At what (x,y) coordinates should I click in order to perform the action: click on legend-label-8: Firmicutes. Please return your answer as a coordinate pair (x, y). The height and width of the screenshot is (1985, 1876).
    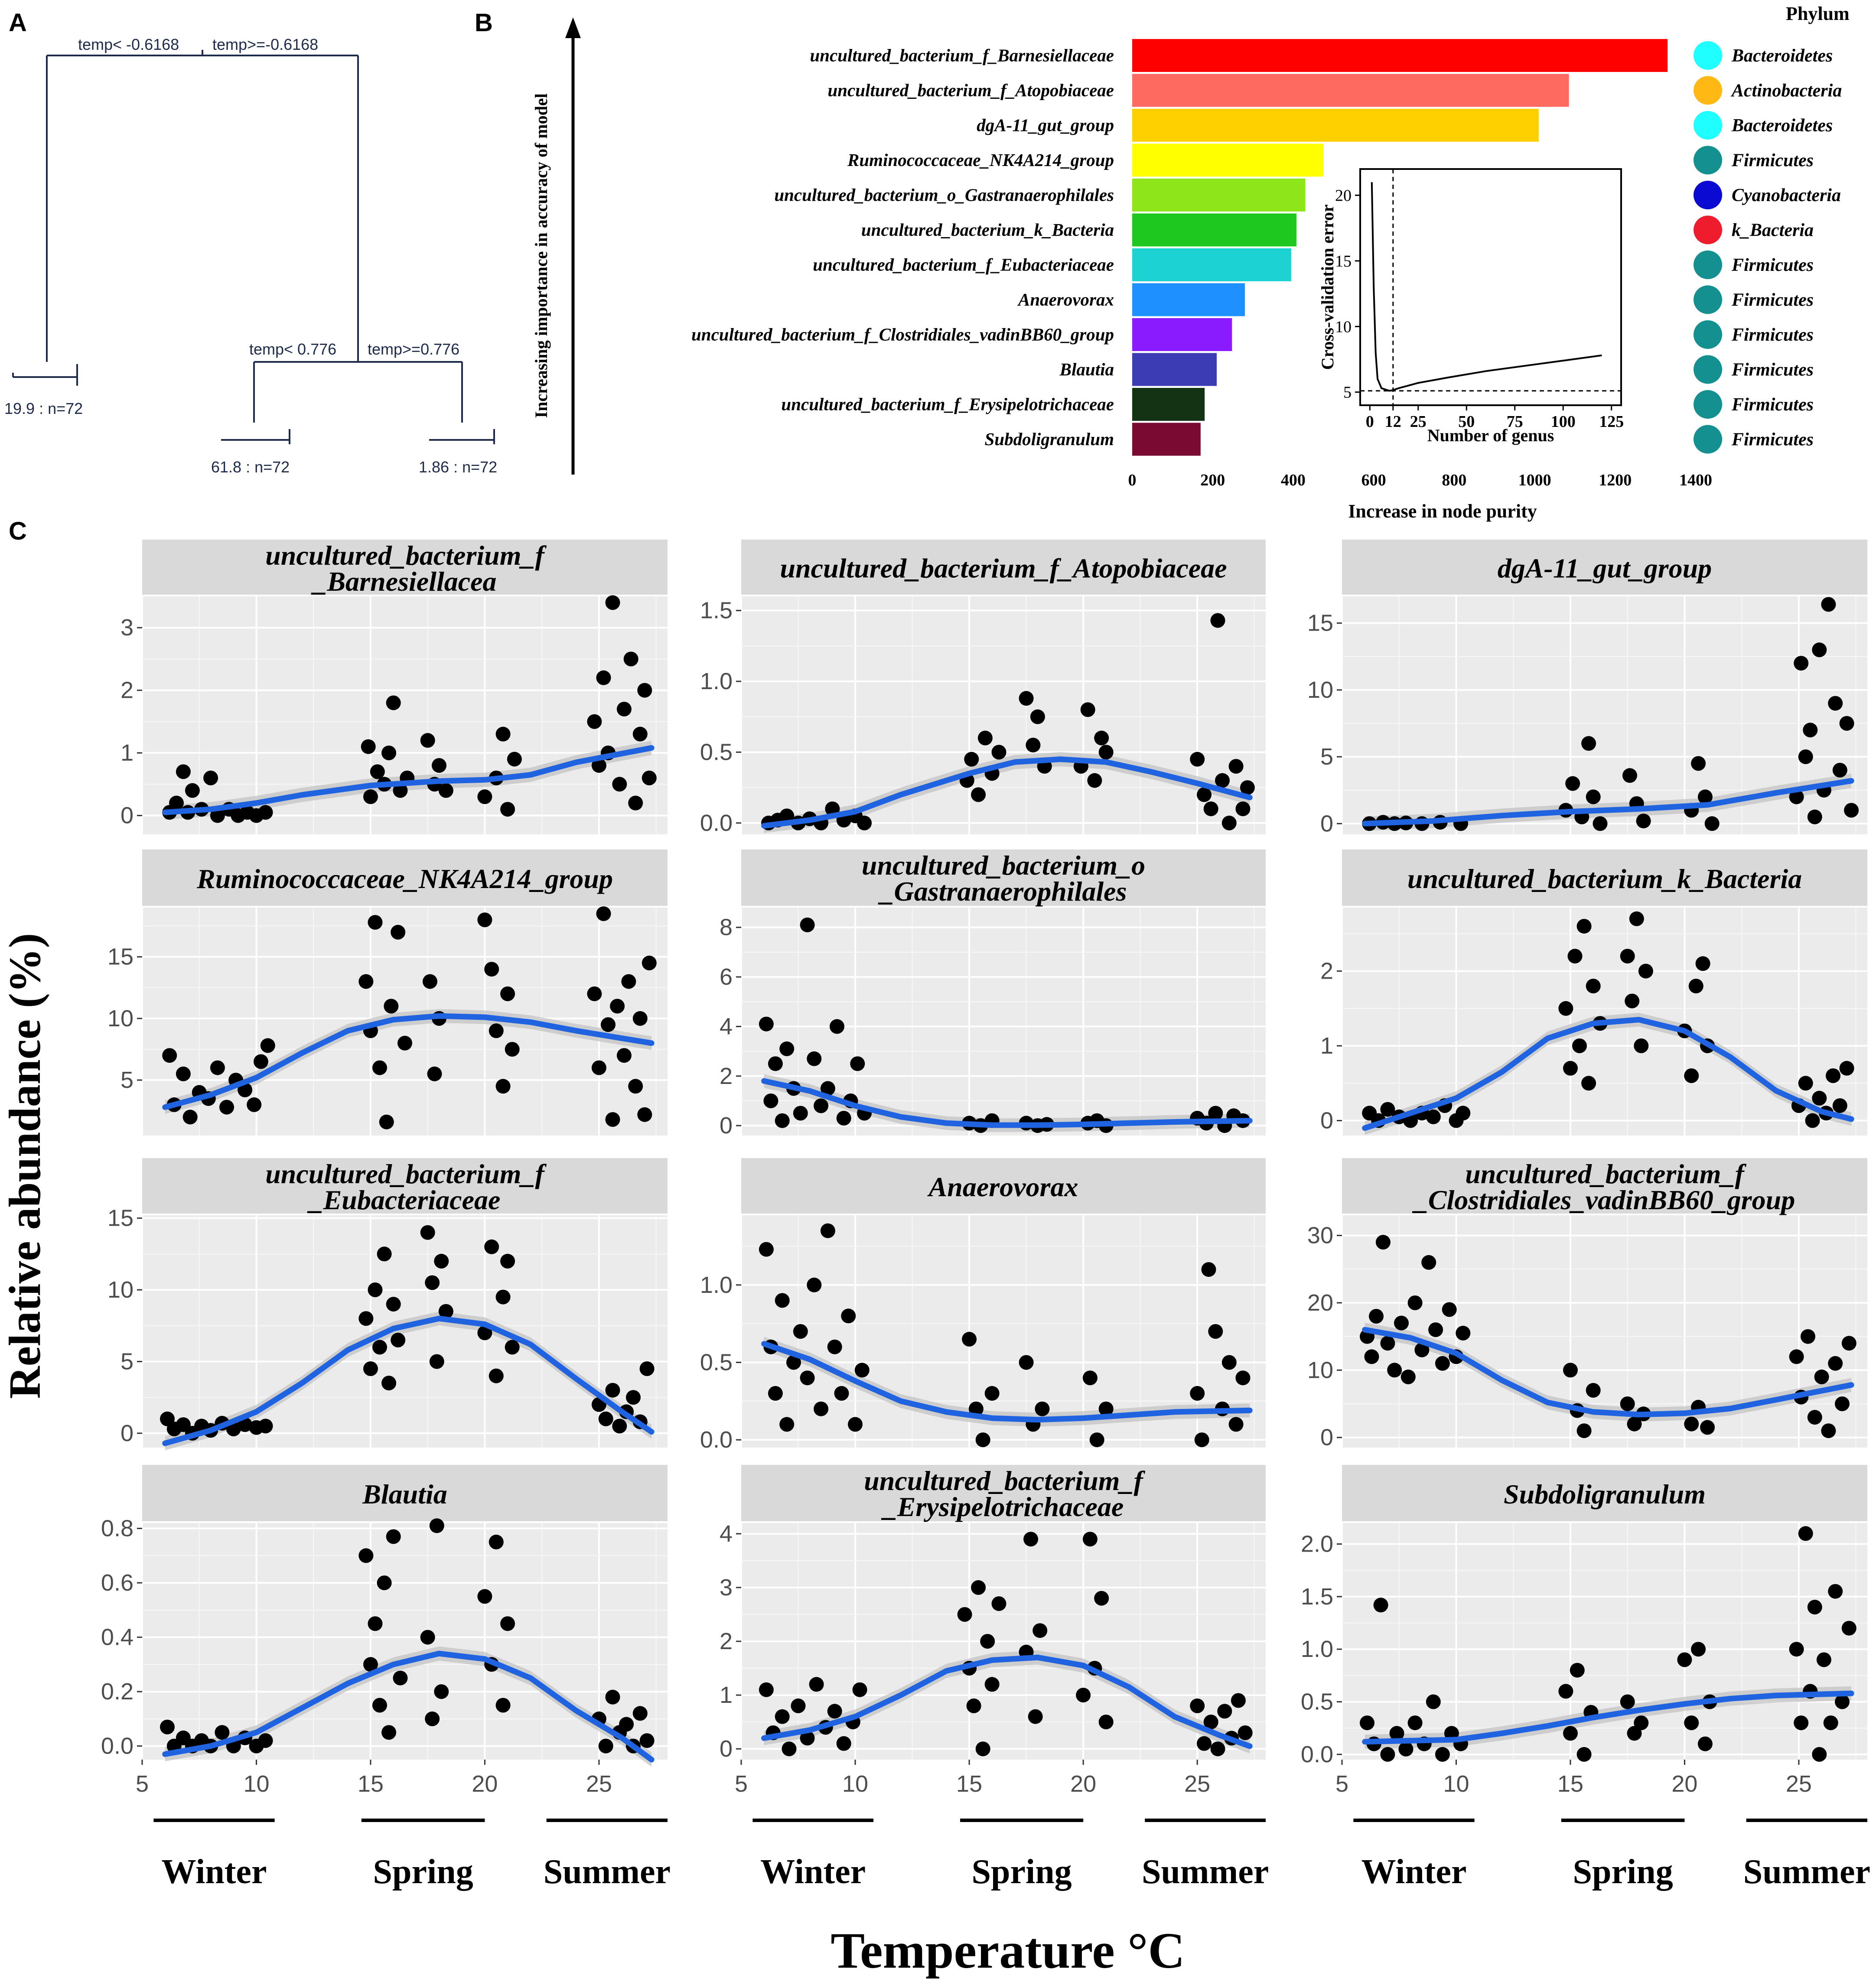
    Looking at the image, I should click on (1773, 300).